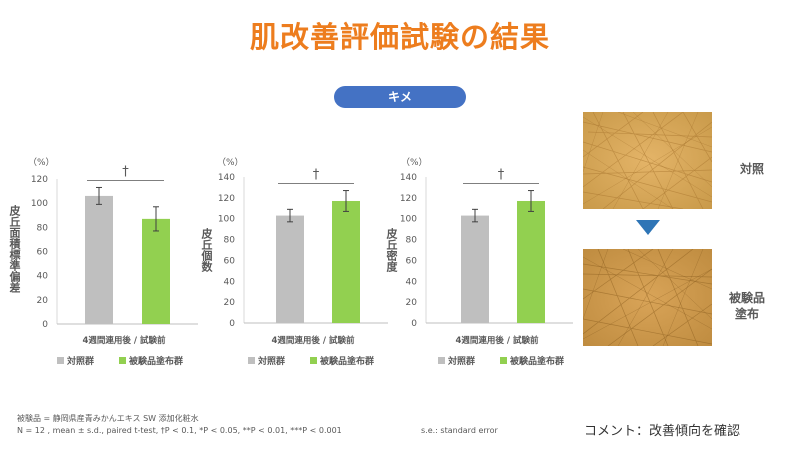 This screenshot has width=800, height=450. I want to click on chart-2-tick-label: 40, so click(230, 282).